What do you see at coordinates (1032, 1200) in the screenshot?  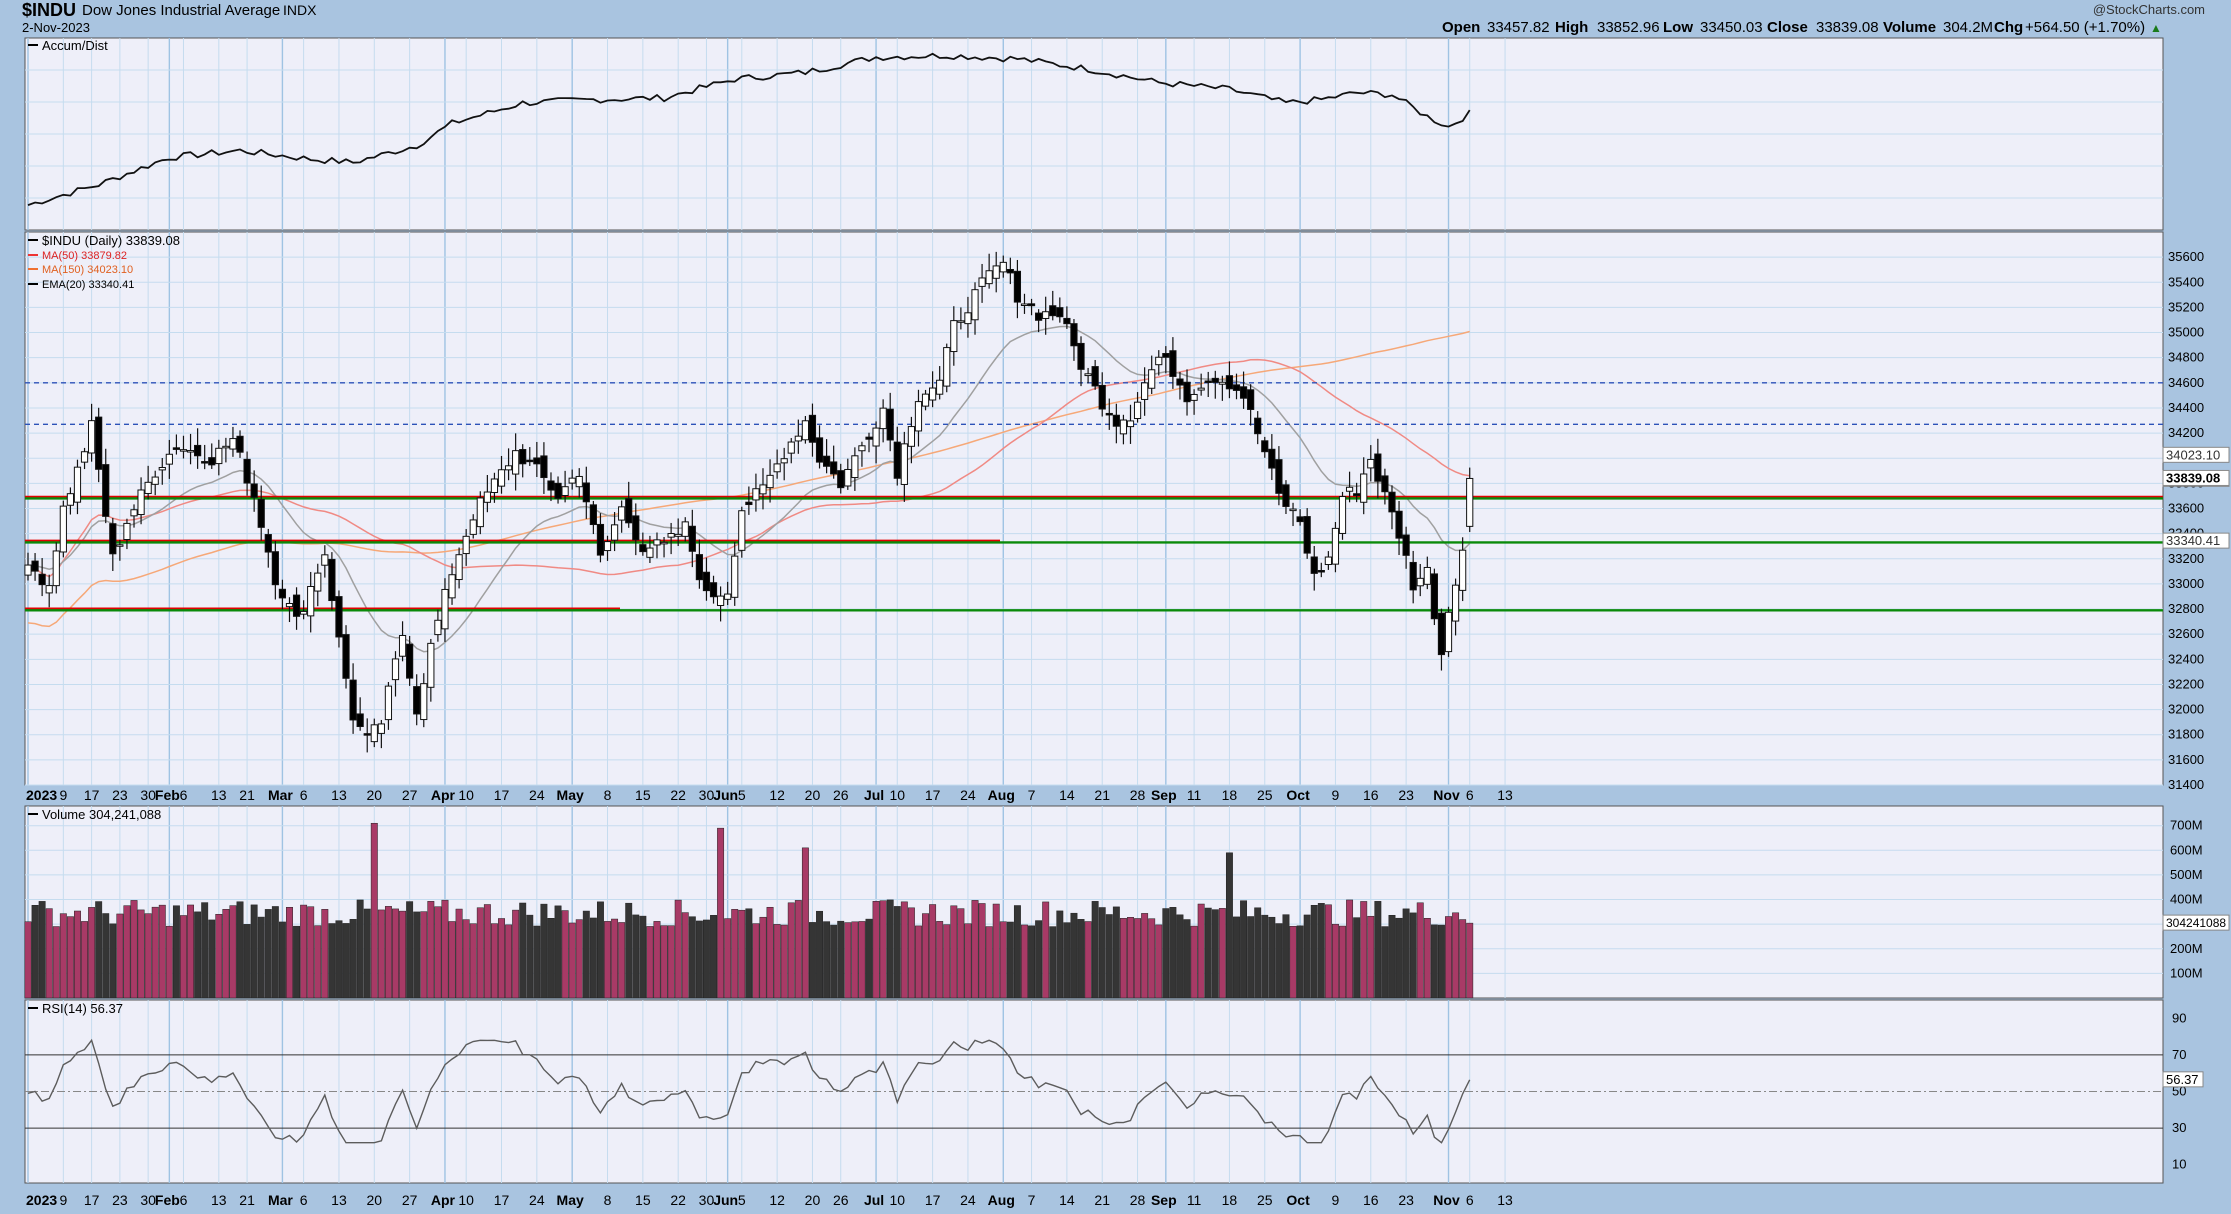 I see `x-axis-label: 7` at bounding box center [1032, 1200].